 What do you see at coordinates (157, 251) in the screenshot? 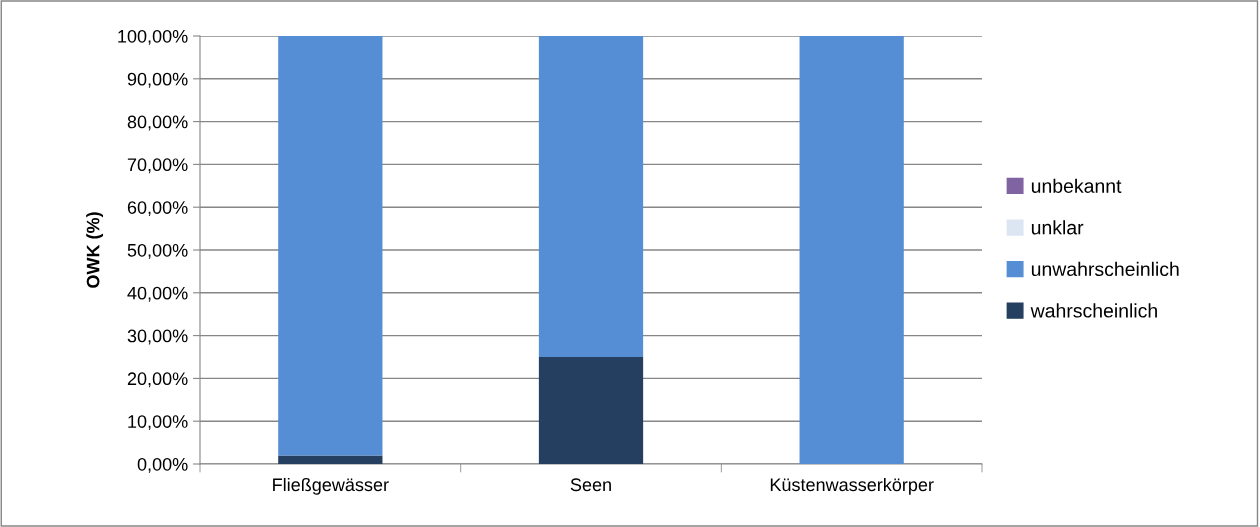
I see `y-tick-label: 50,00%` at bounding box center [157, 251].